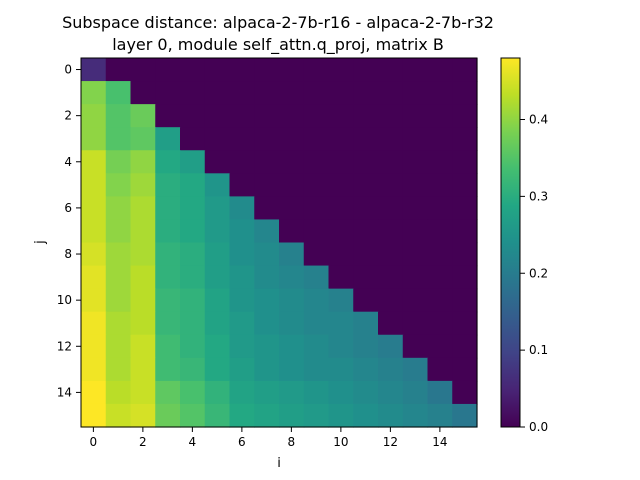 The height and width of the screenshot is (480, 640). I want to click on x-tick-label: 14, so click(439, 442).